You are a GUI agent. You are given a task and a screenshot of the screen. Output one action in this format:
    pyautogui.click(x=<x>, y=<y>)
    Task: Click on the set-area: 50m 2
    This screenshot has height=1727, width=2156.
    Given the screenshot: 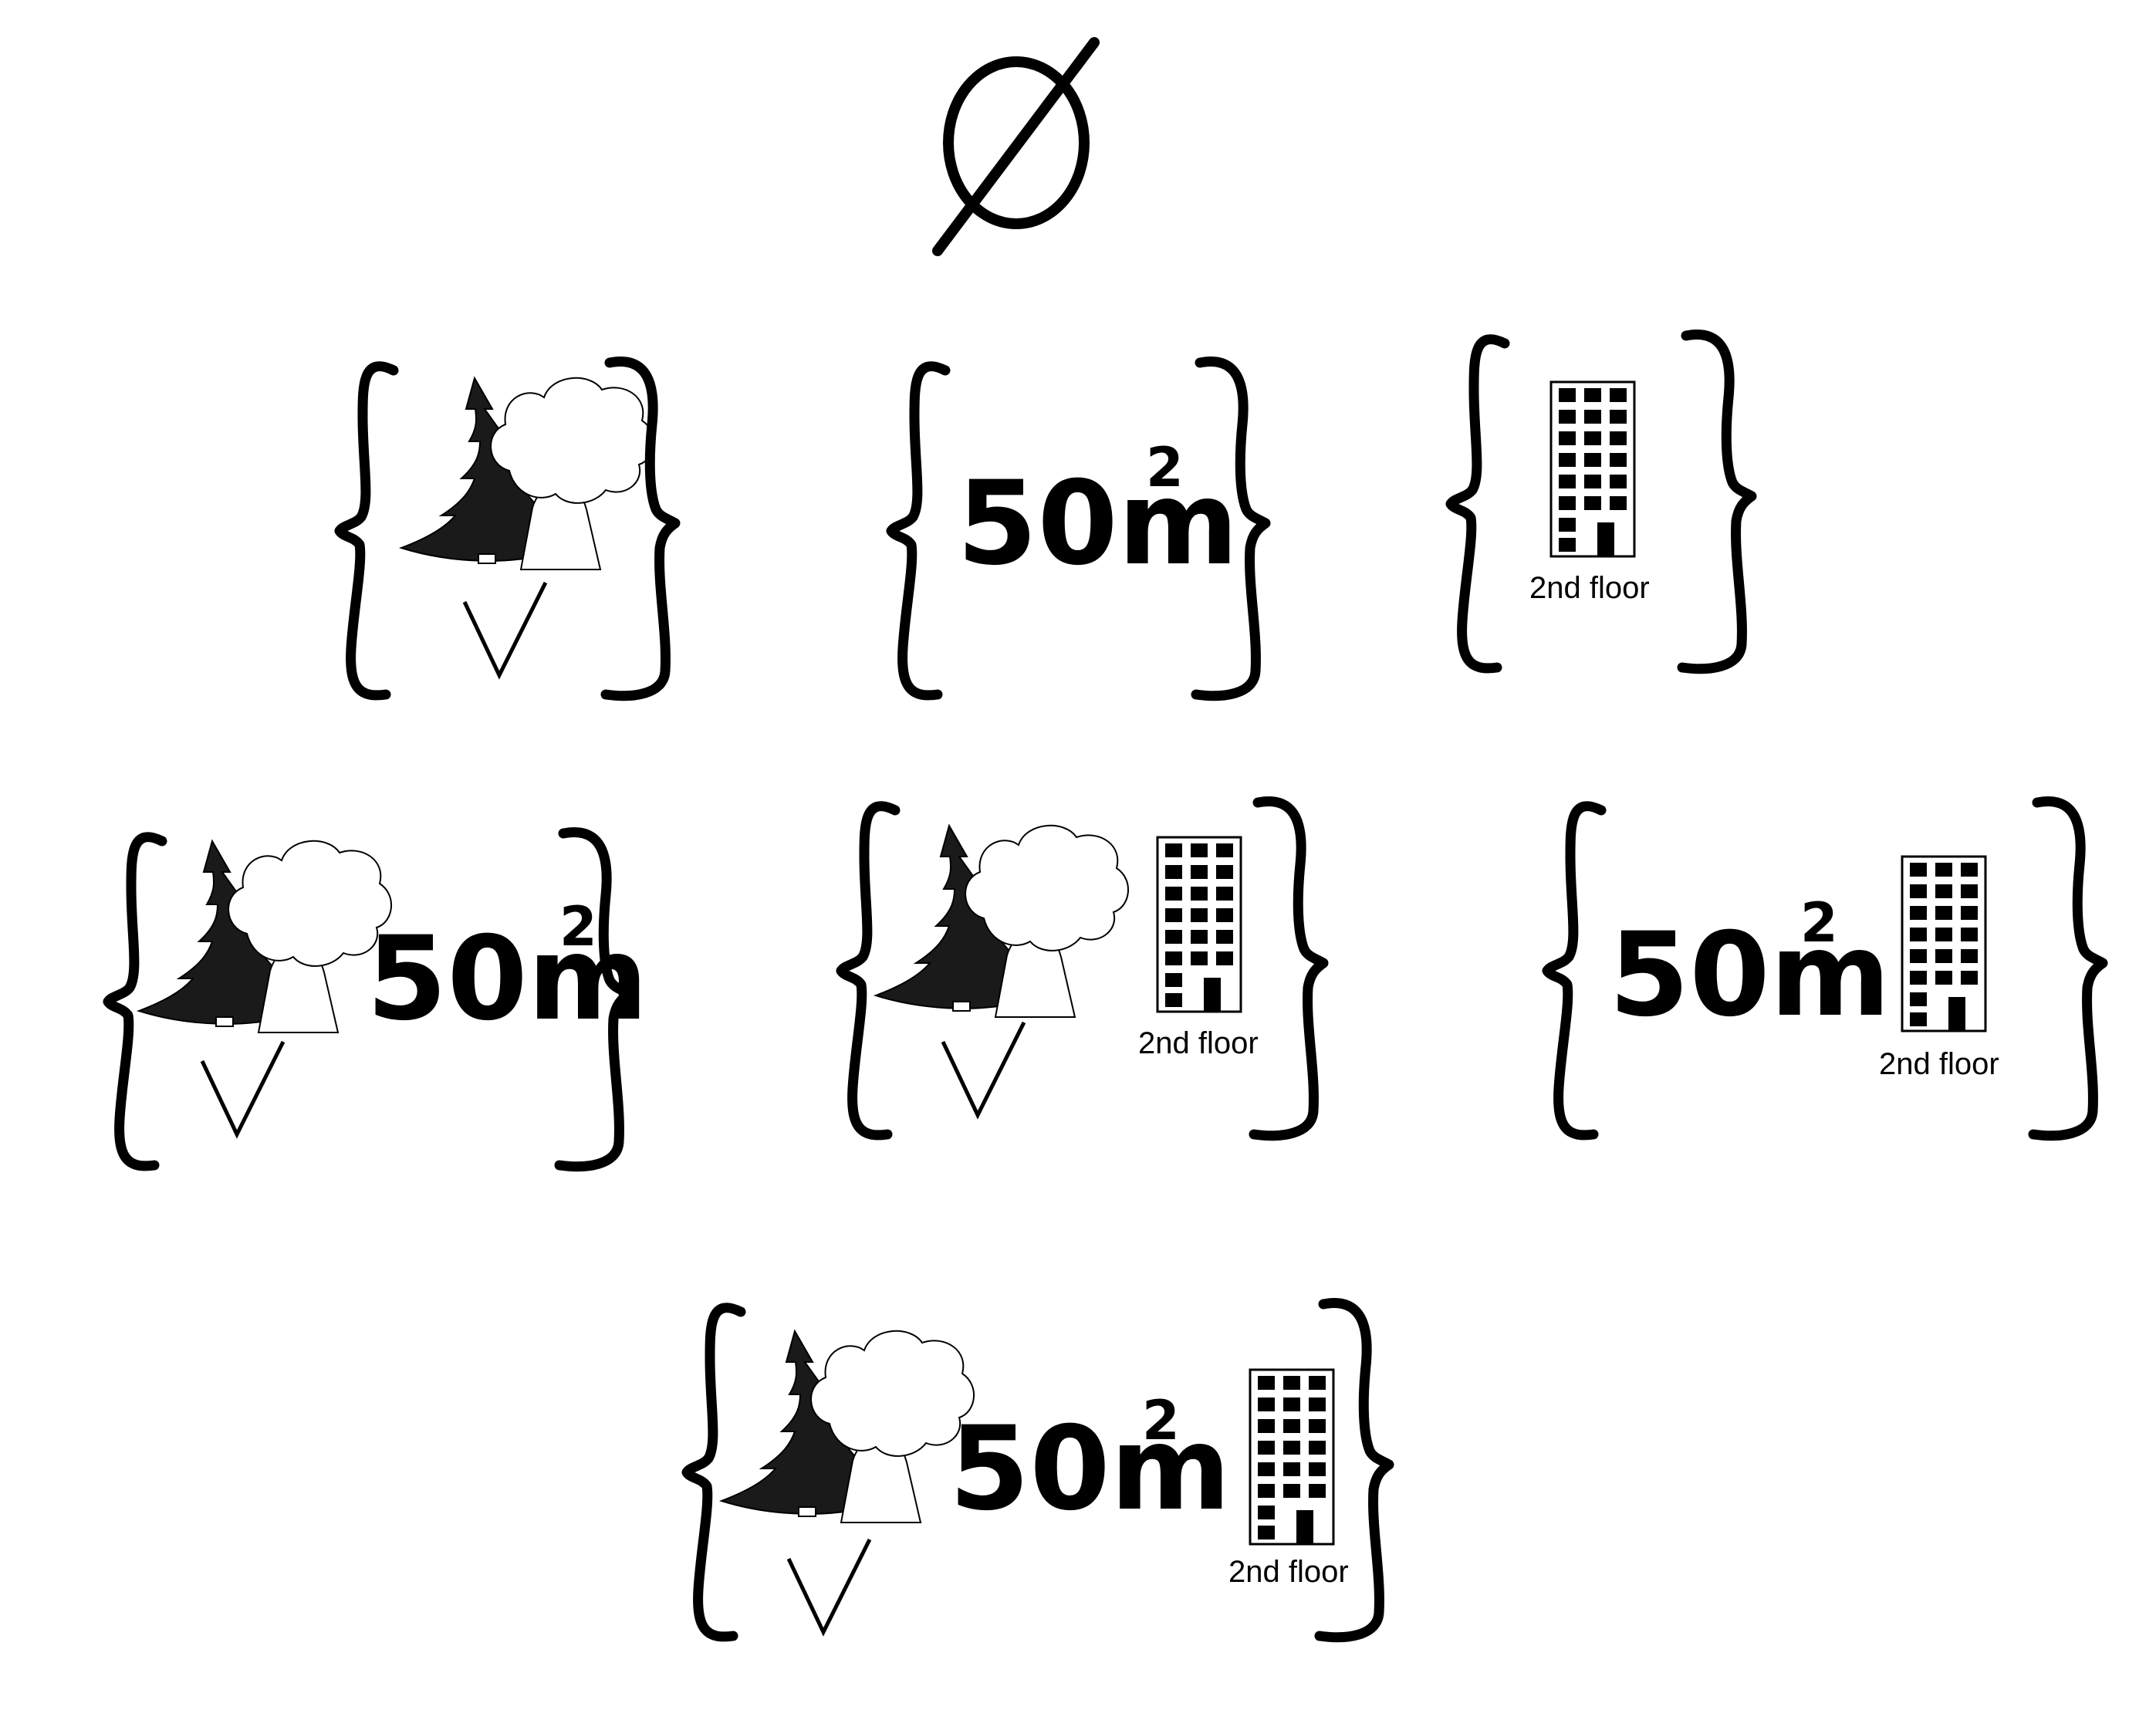 What is the action you would take?
    pyautogui.click(x=1078, y=528)
    